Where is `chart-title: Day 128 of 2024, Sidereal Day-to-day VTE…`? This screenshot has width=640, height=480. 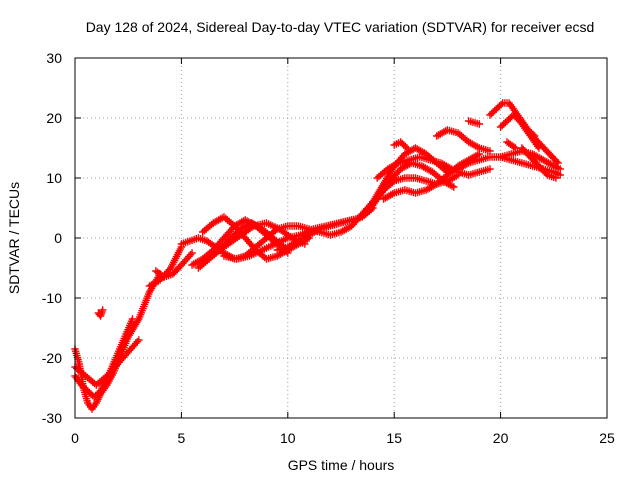 chart-title: Day 128 of 2024, Sidereal Day-to-day VTE… is located at coordinates (340, 27).